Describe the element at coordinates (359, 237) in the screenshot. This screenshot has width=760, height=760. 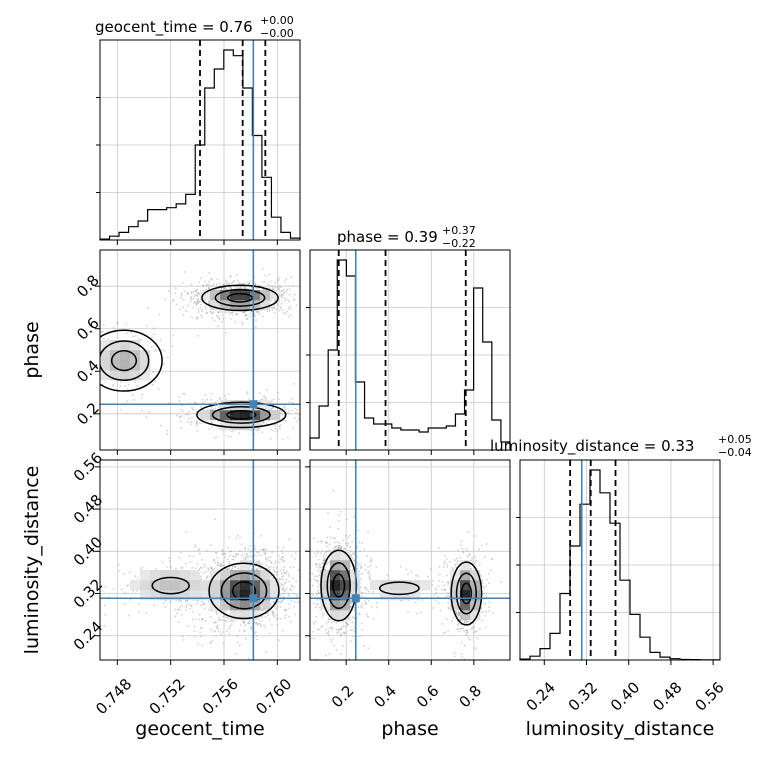
I see `title-phase-text: phase` at that location.